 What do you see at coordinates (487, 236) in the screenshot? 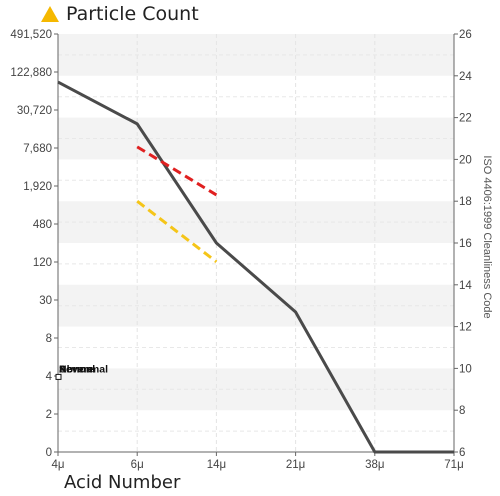
I see `y-right-axis-title: ISO 4406:1999 Cleanliness Code` at bounding box center [487, 236].